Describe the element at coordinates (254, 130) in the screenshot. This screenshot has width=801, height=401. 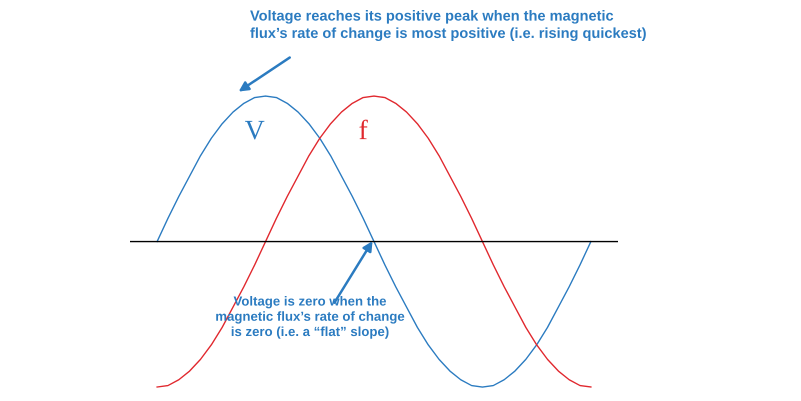
I see `legend-label: V` at that location.